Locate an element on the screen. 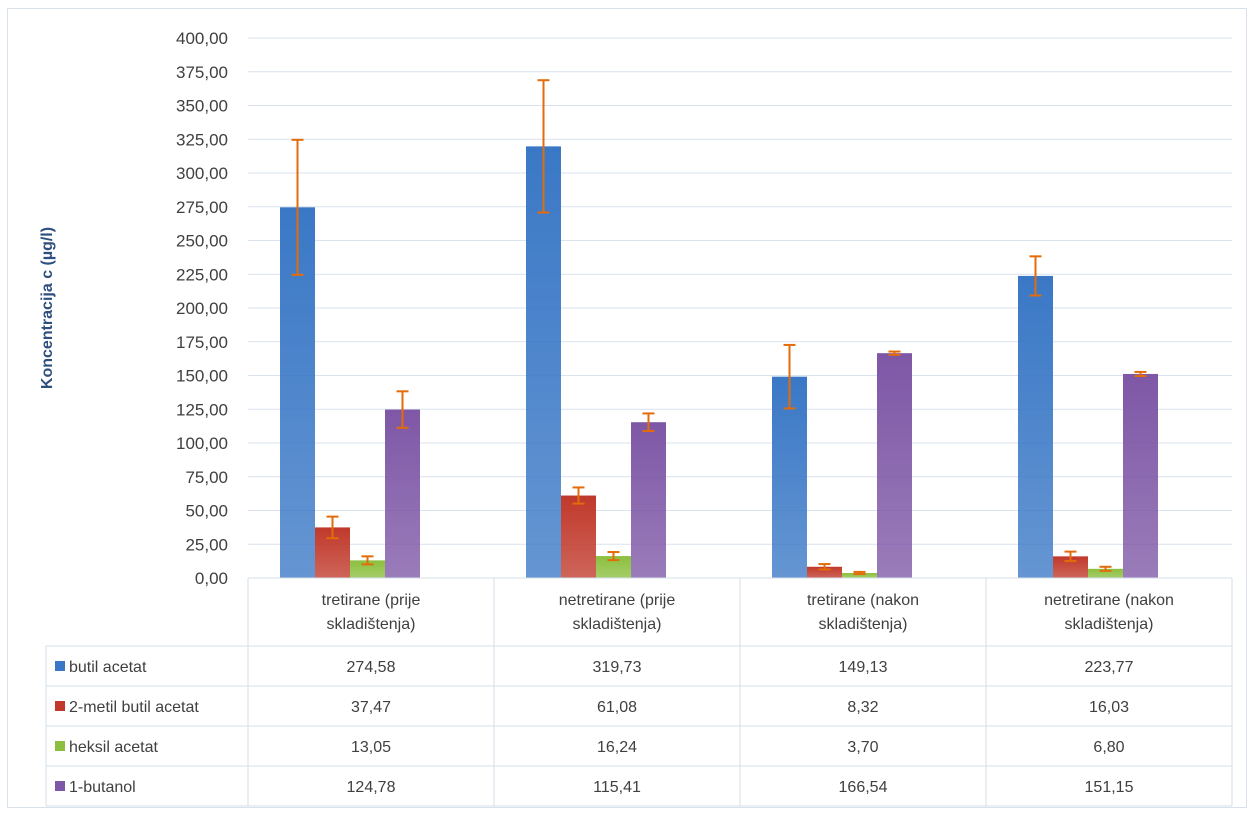 This screenshot has width=1255, height=814. legend-label: butil acetat is located at coordinates (108, 667).